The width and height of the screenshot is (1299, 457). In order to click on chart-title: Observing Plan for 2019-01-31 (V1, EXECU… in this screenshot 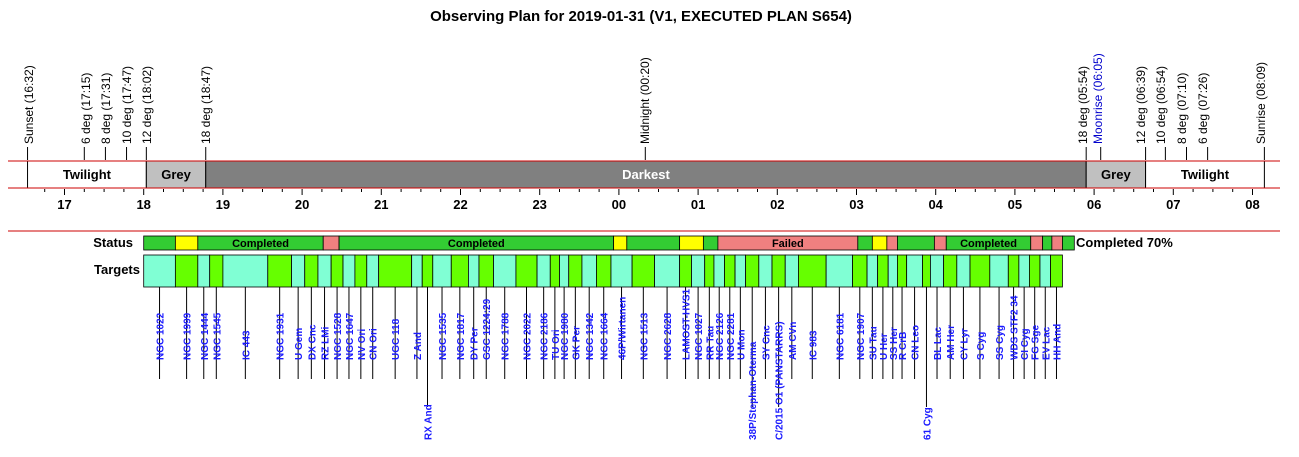, I will do `click(641, 16)`.